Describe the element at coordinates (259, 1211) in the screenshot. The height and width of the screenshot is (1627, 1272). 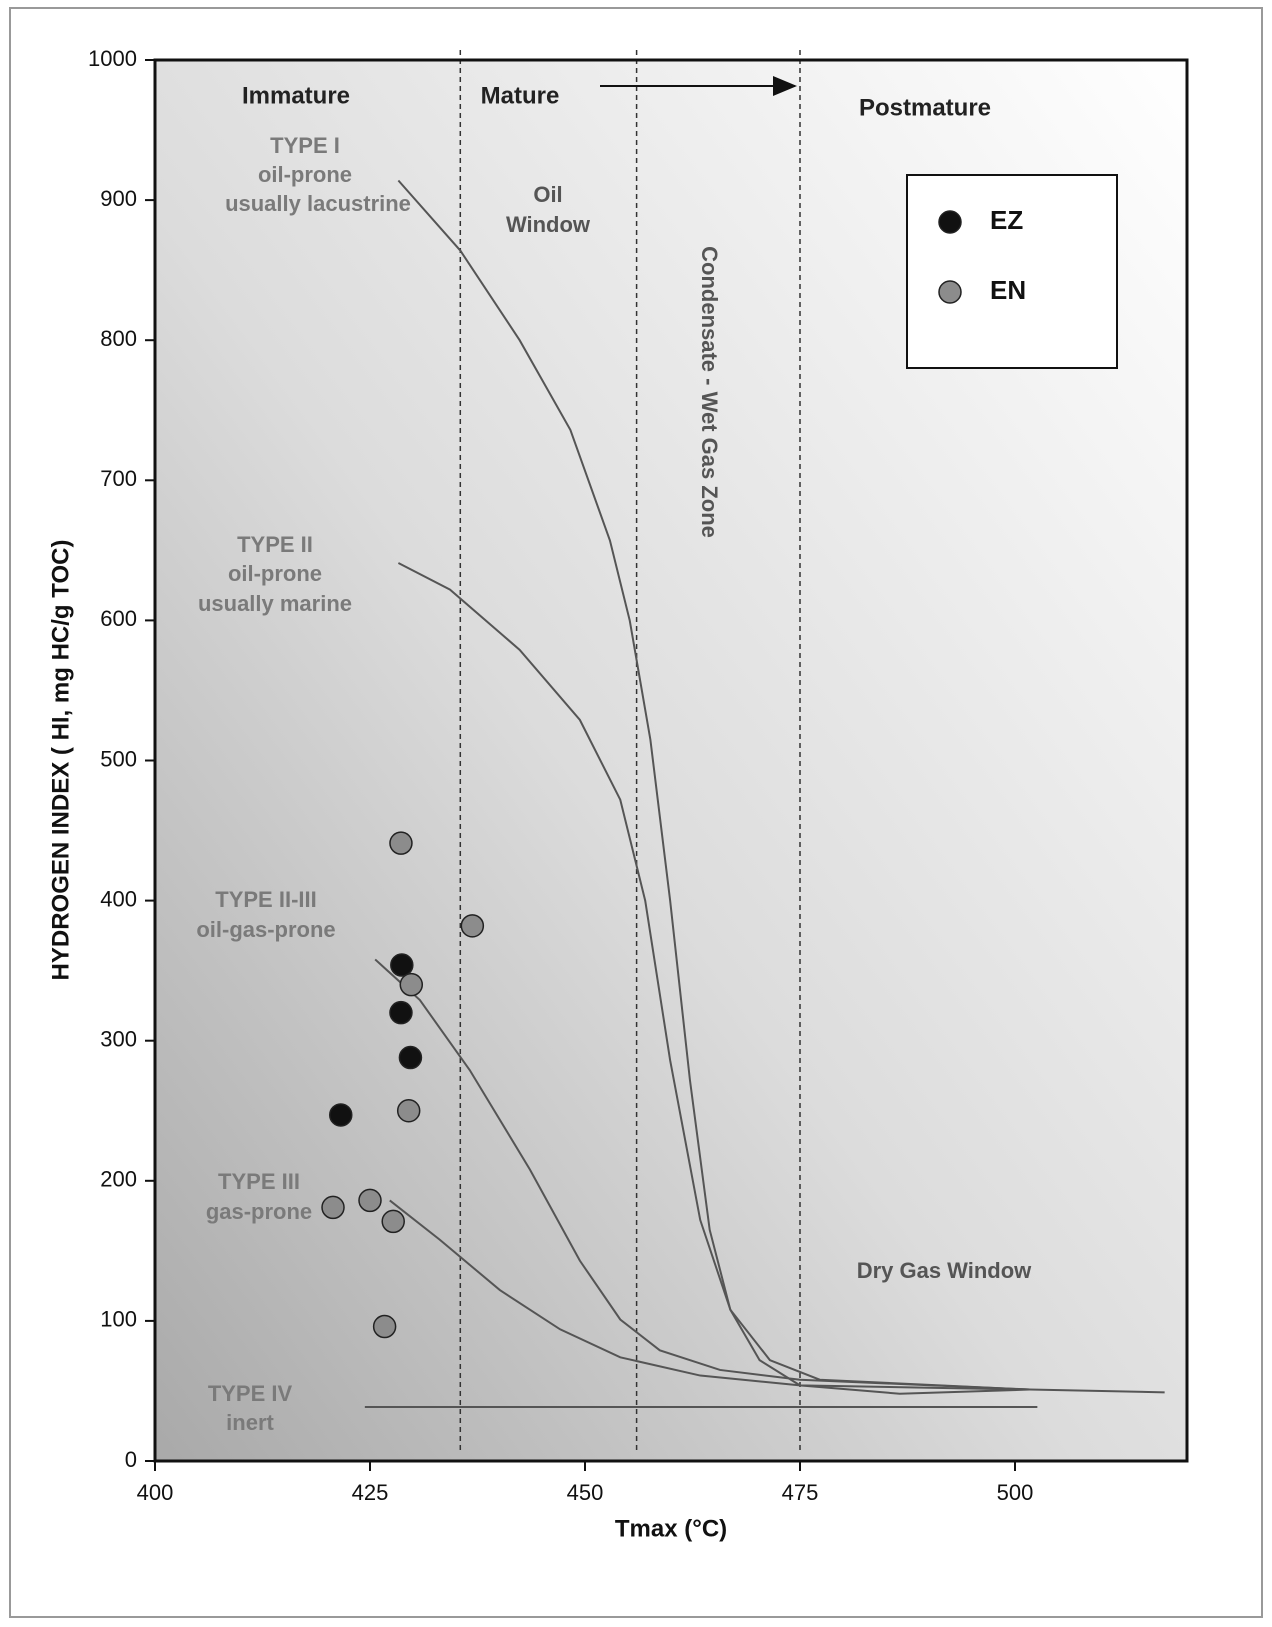
I see `annotation: gas-prone` at that location.